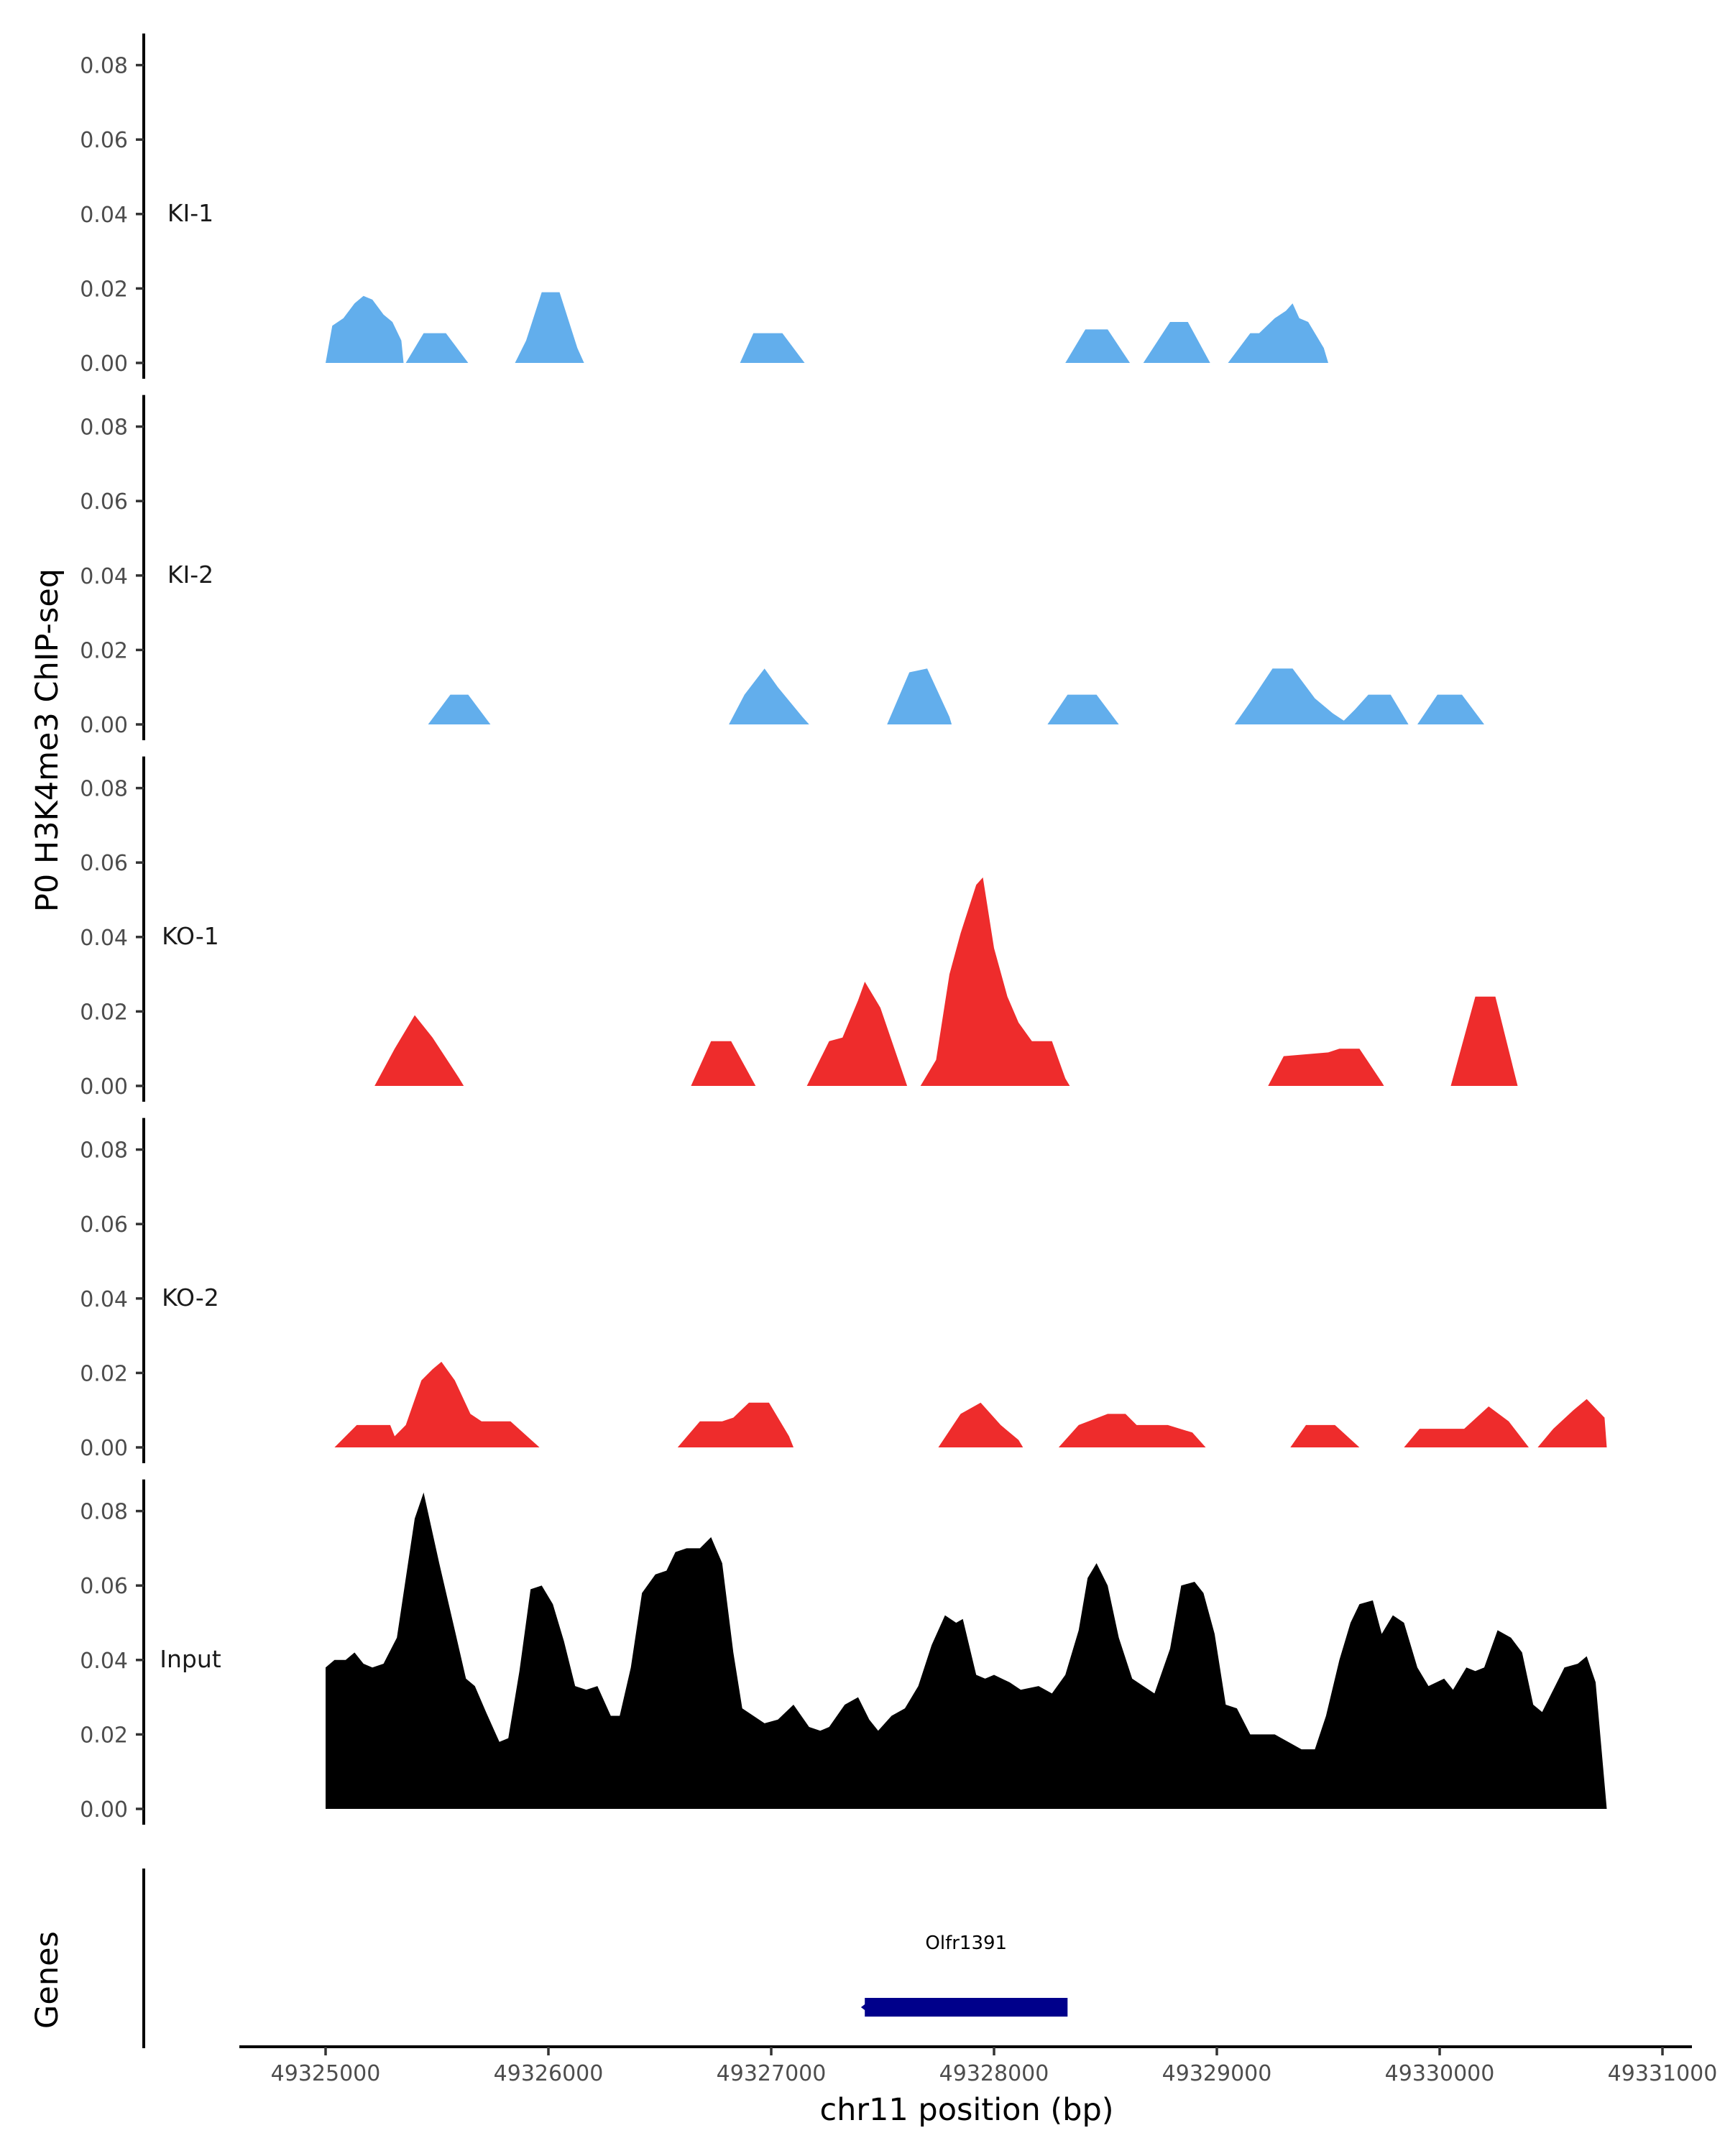 This screenshot has height=2156, width=1725. What do you see at coordinates (966, 1943) in the screenshot?
I see `gene-name-label: Olfr1391` at bounding box center [966, 1943].